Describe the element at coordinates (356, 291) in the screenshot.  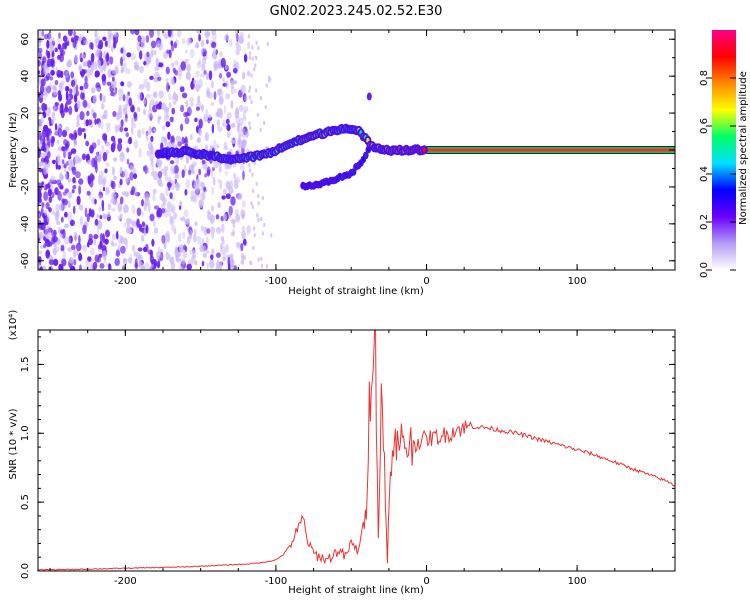
I see `spectrogram-x-axis-label: Height of straight line (km)` at that location.